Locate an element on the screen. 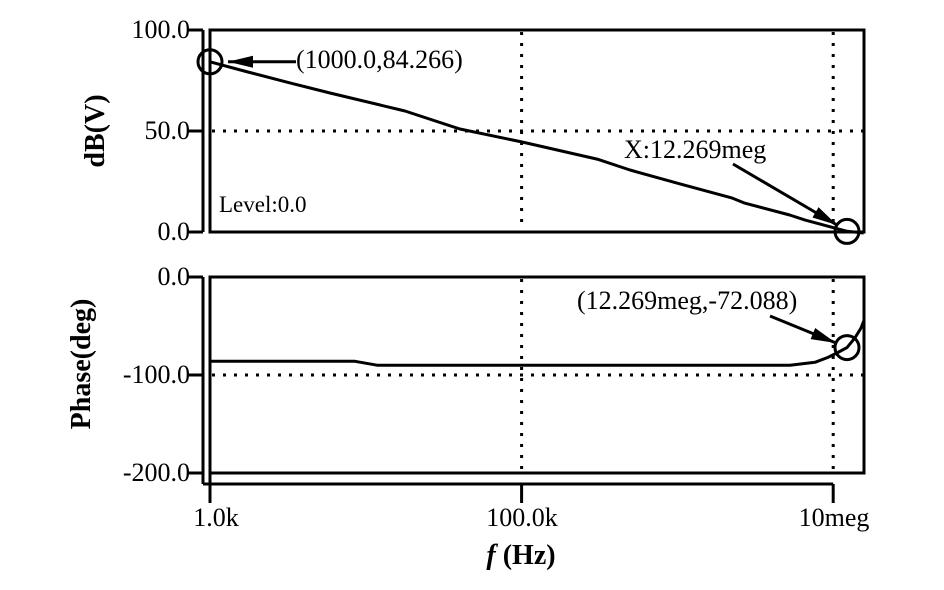 The image size is (944, 590). start-marker-label: (1000.0,84.266) is located at coordinates (379, 59).